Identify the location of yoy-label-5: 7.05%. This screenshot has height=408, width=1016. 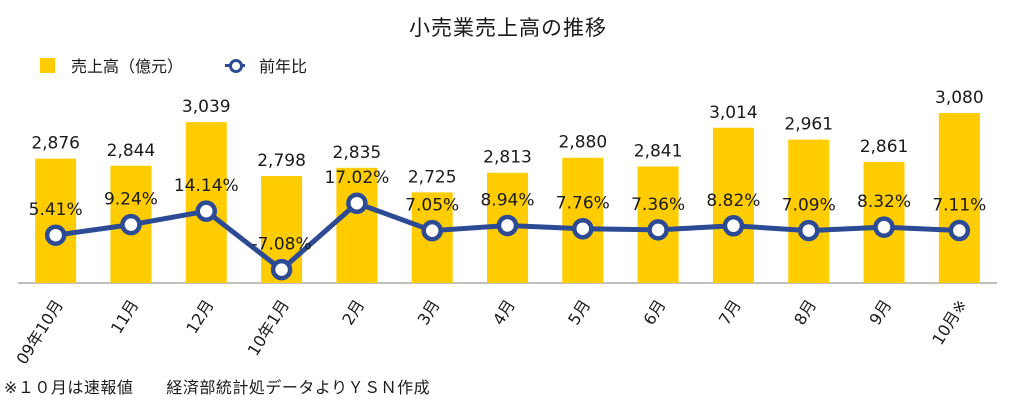
(432, 206).